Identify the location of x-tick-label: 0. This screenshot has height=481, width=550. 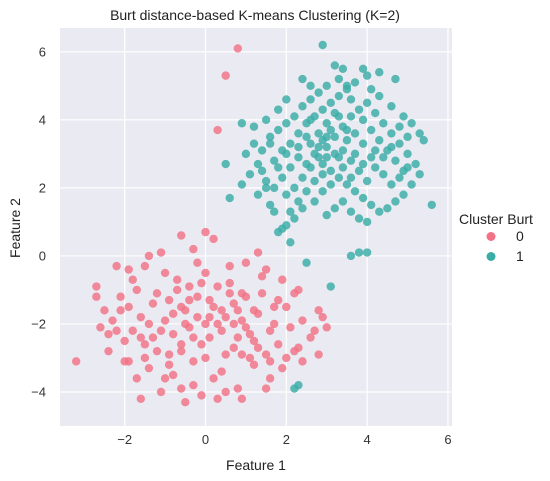
(205, 439).